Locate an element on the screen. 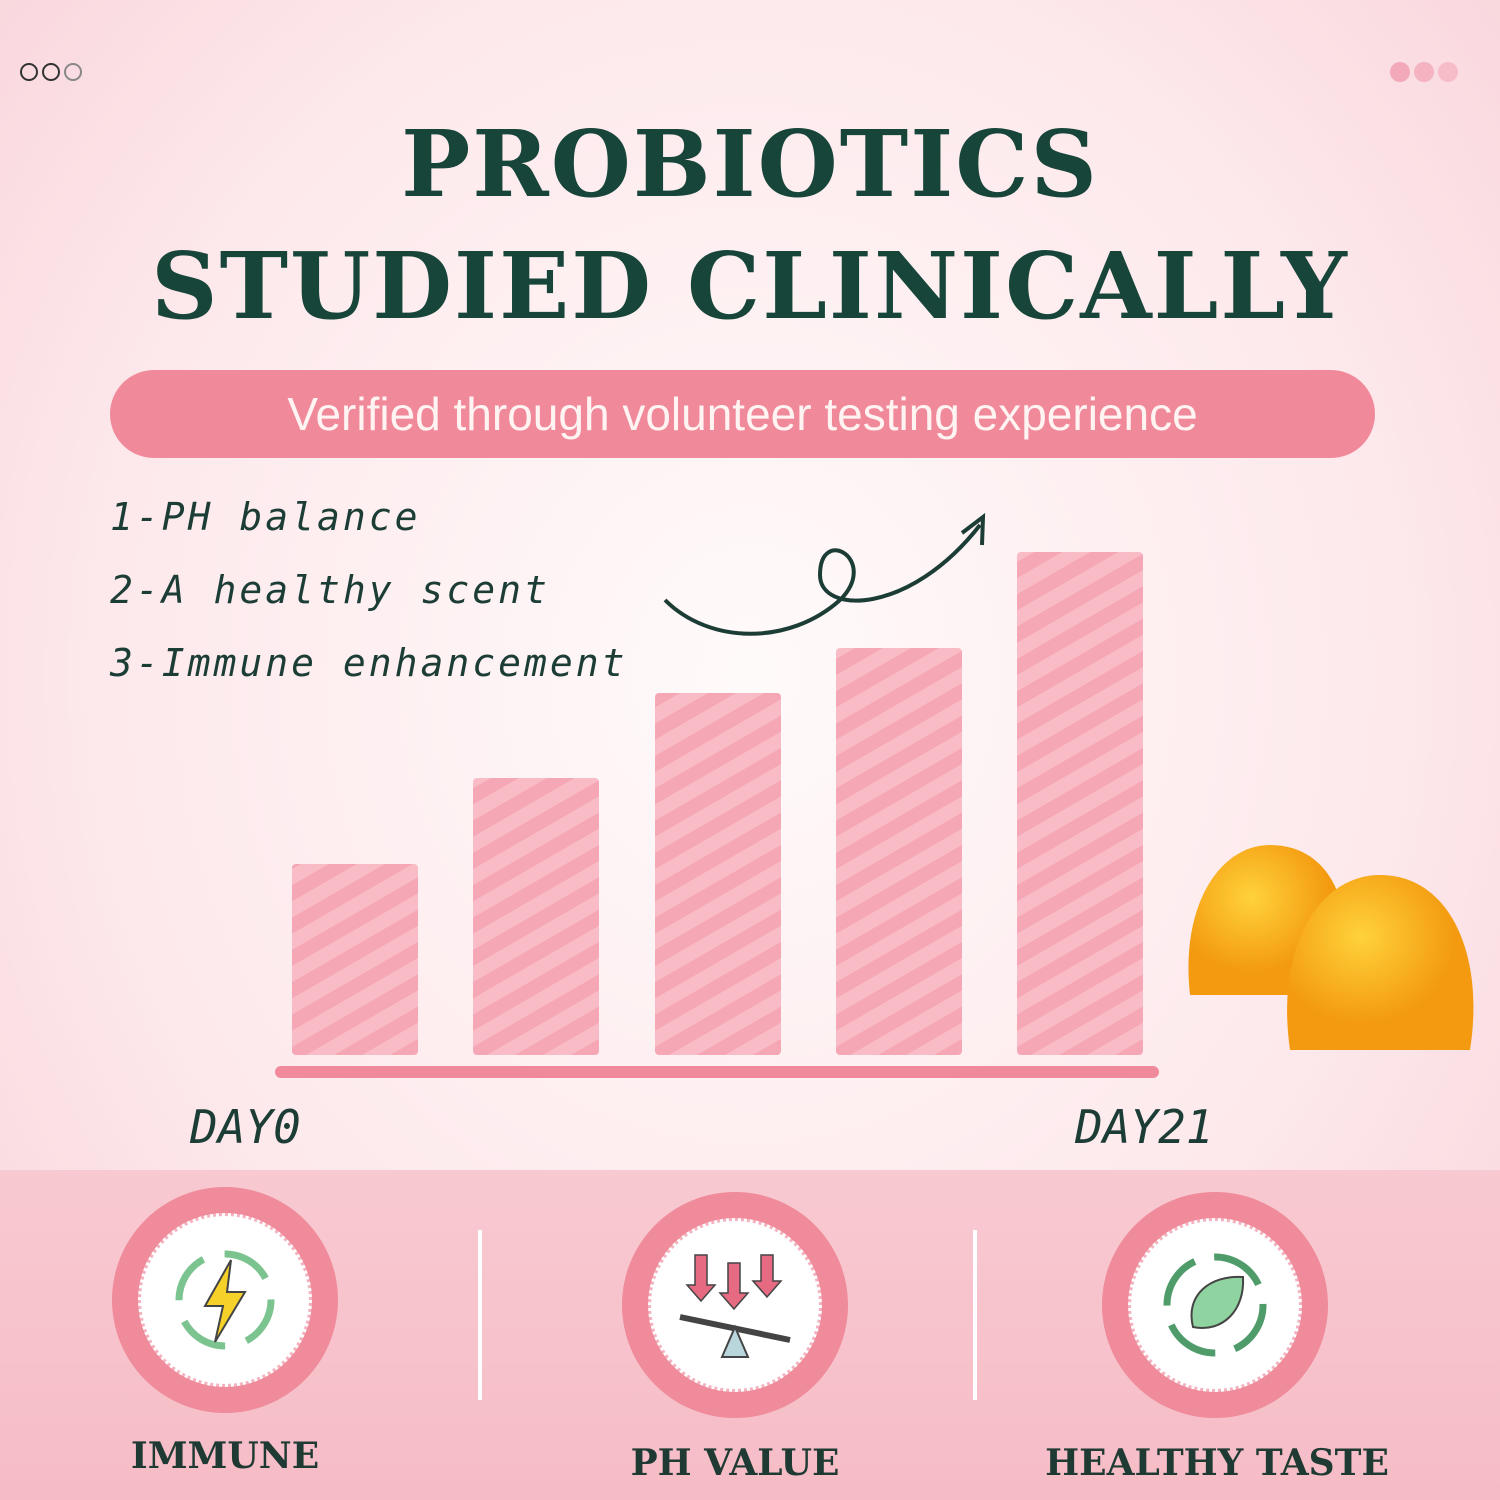 This screenshot has height=1500, width=1500. ph-balance-icon is located at coordinates (735, 1306).